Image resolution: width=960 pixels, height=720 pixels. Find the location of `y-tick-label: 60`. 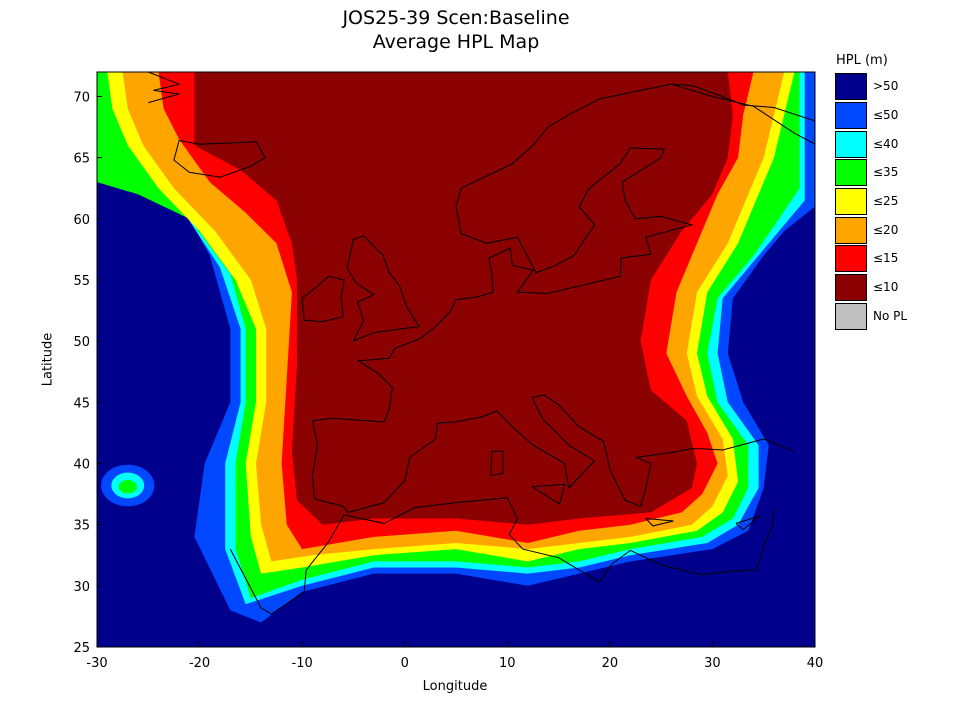

y-tick-label: 60 is located at coordinates (81, 220).